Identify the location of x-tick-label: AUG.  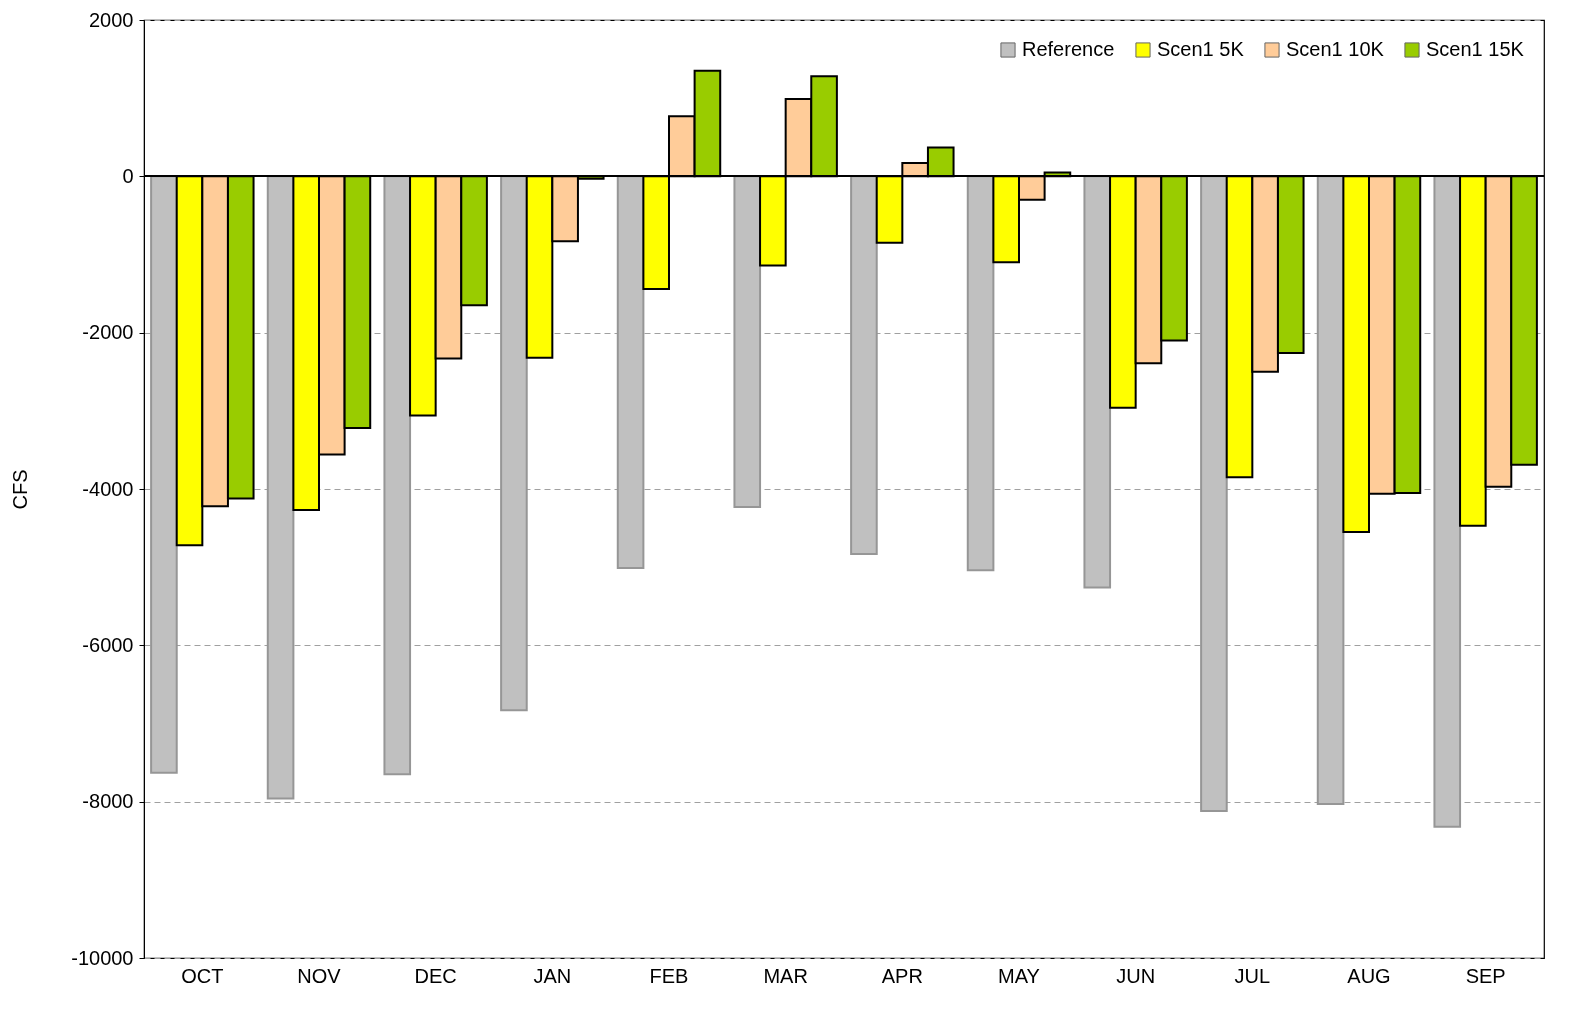
(1369, 975).